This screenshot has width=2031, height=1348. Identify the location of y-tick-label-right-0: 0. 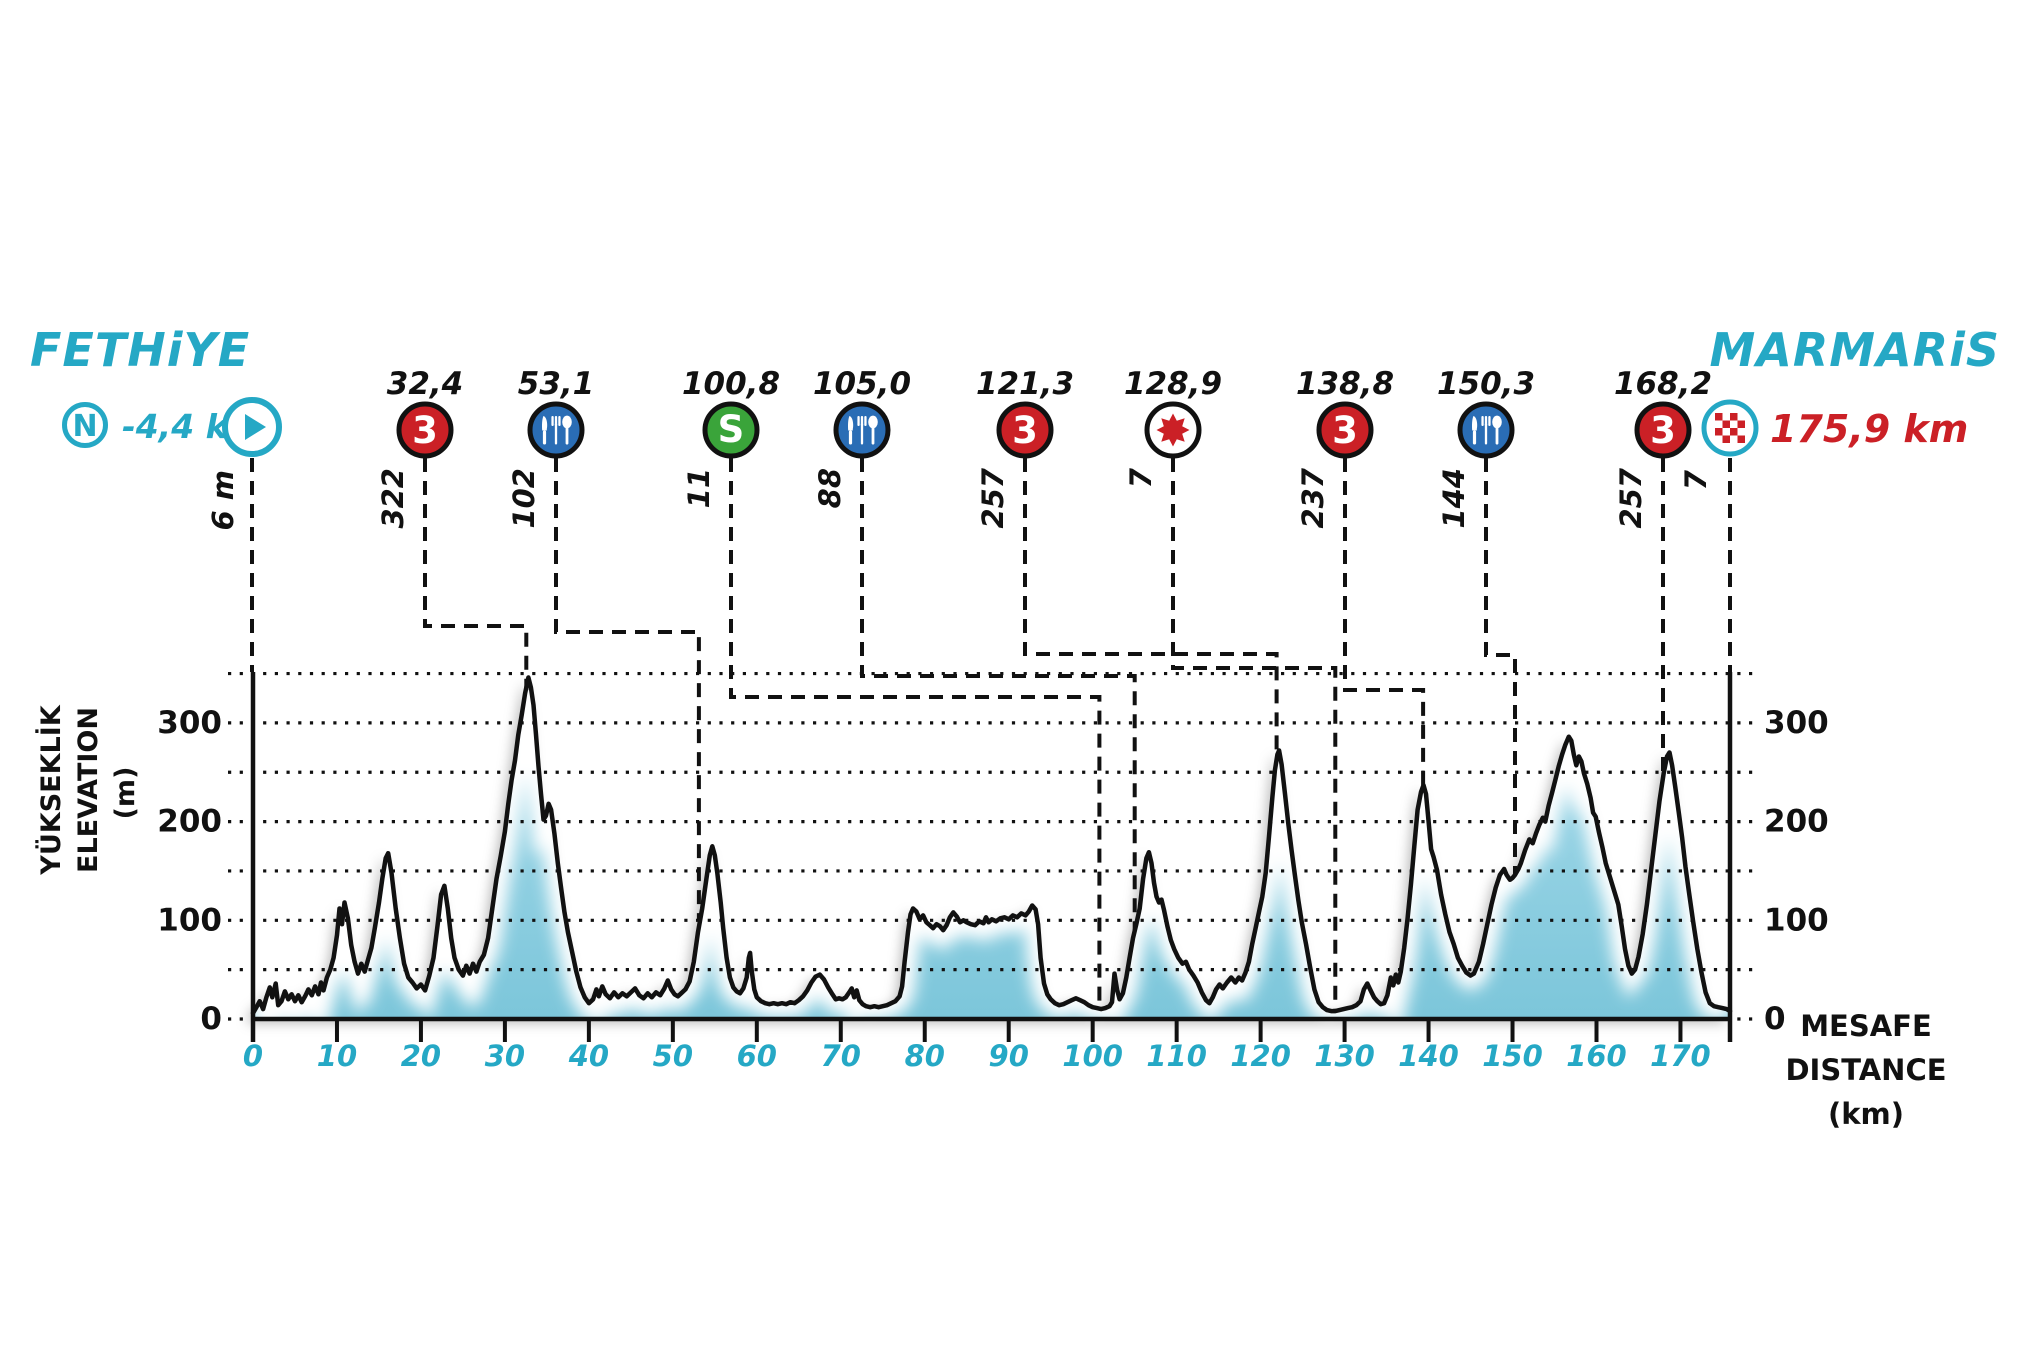
(1775, 1019).